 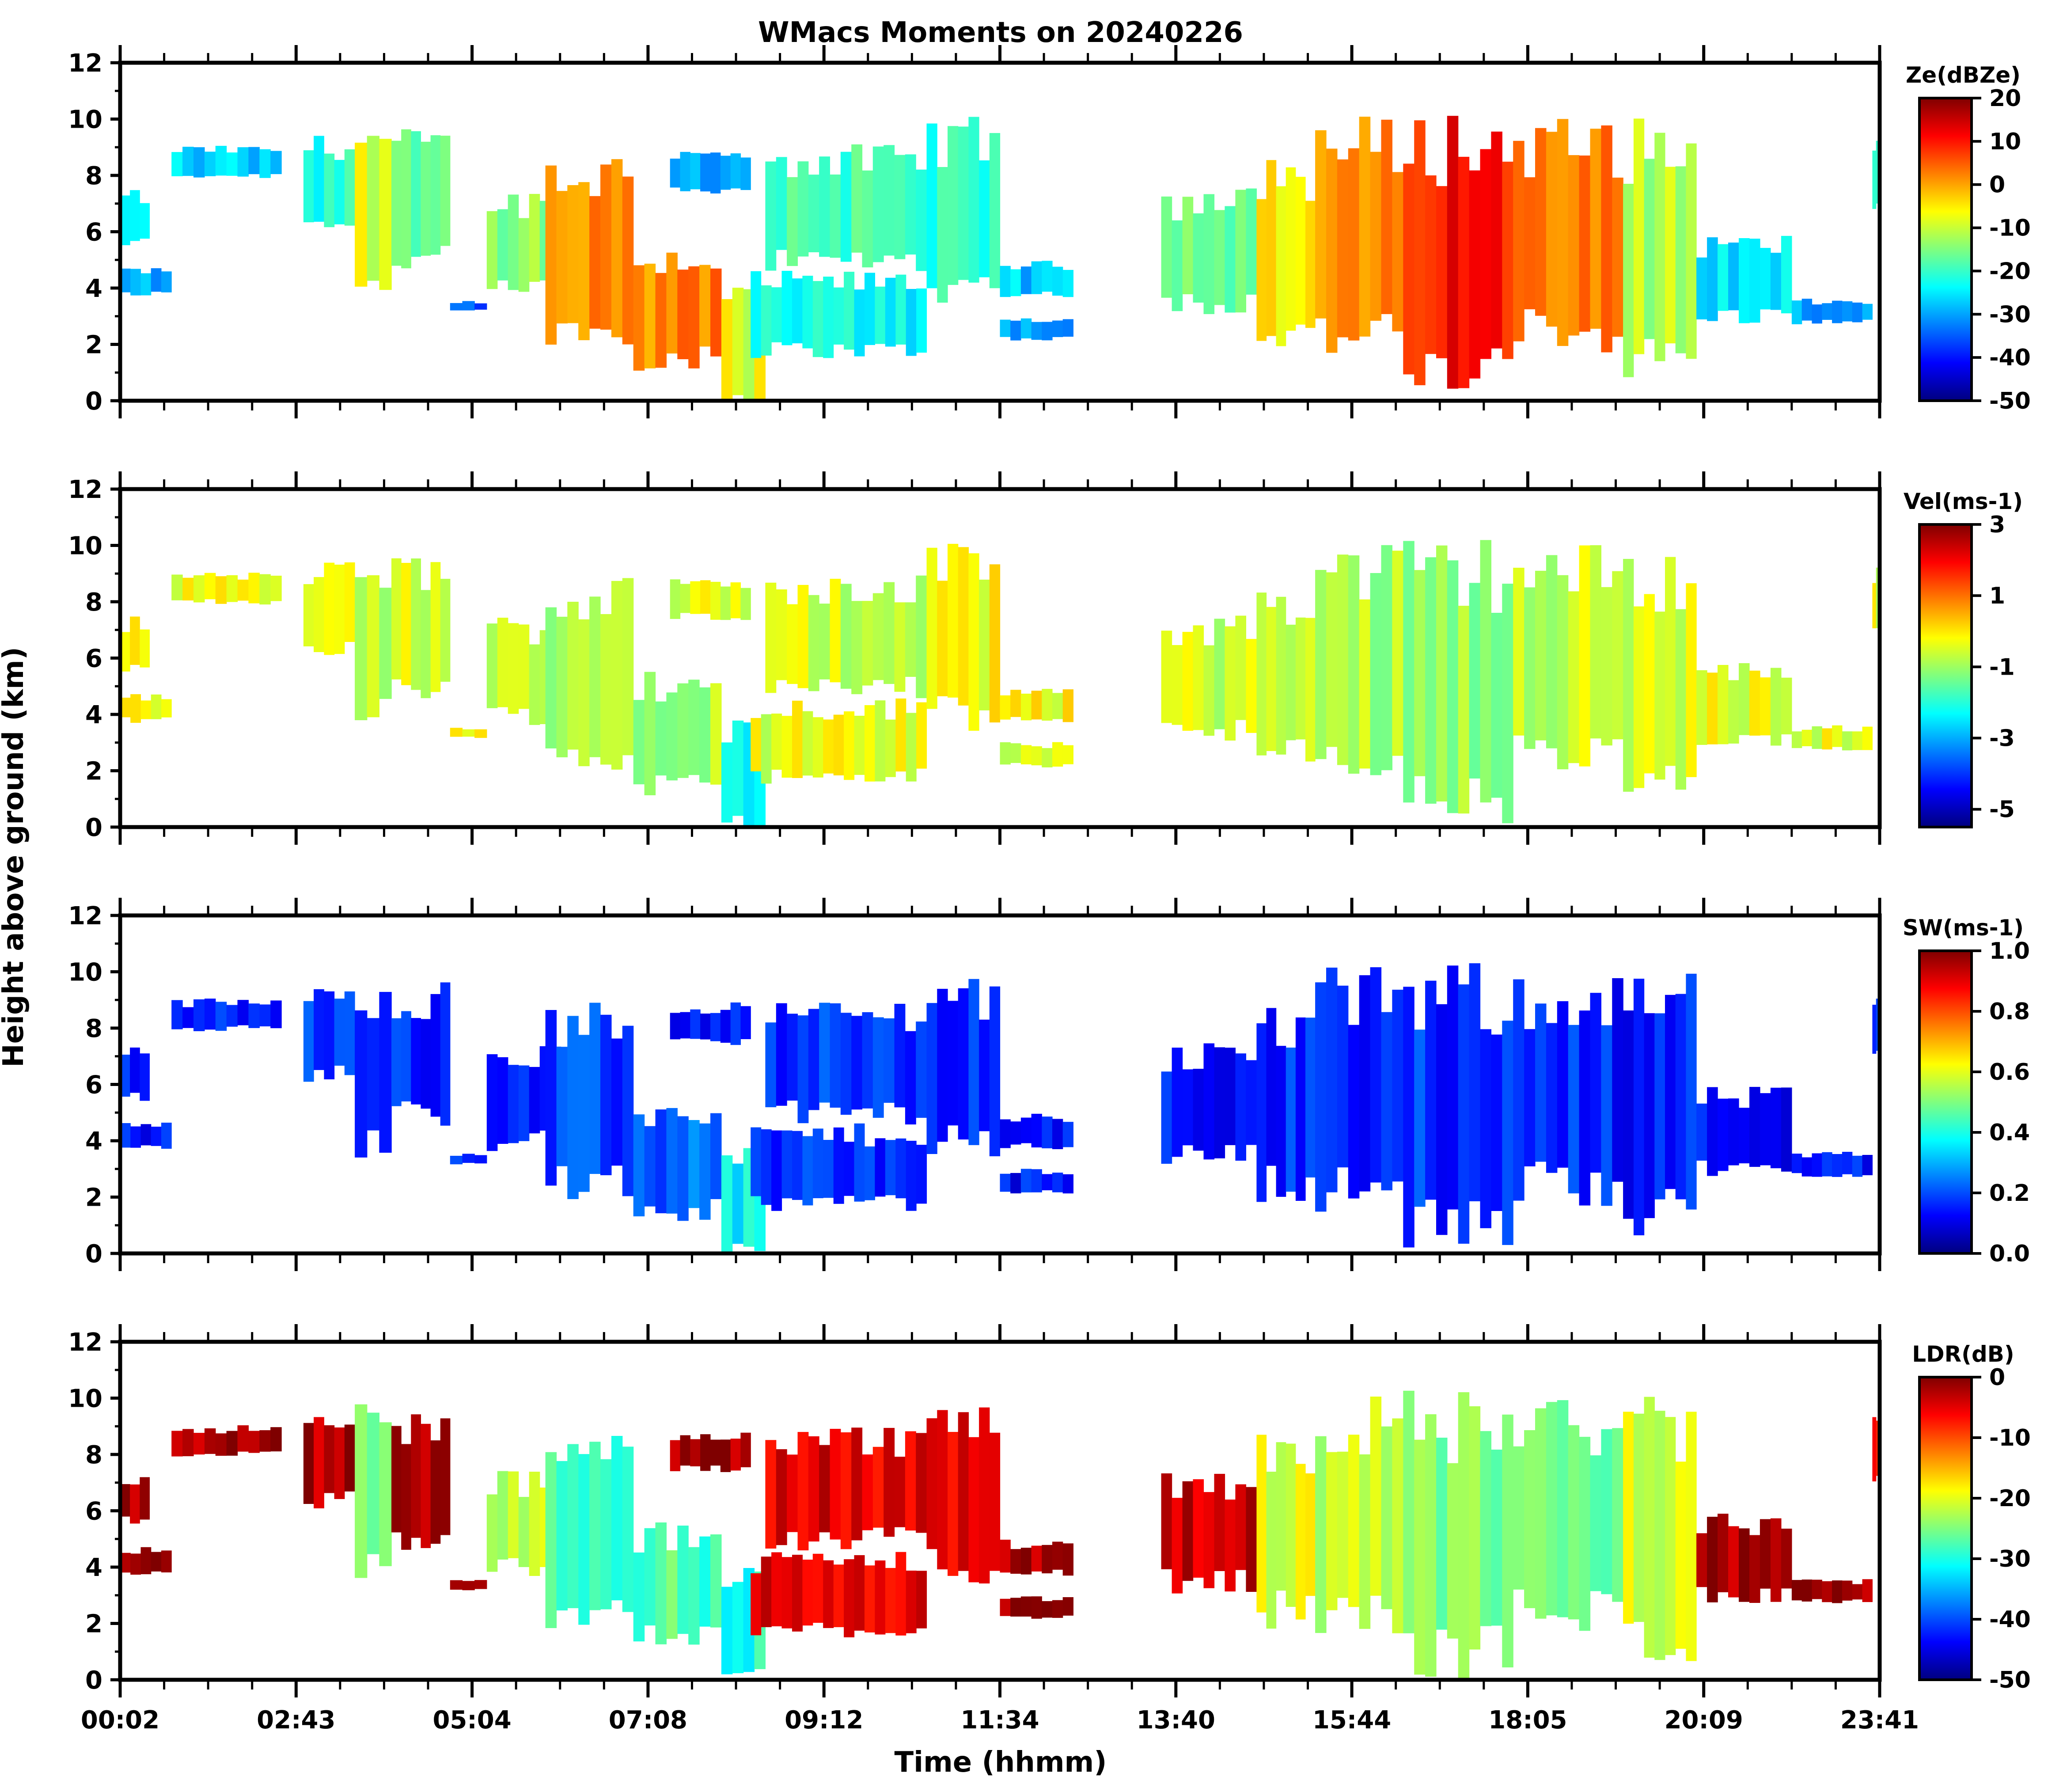 What do you see at coordinates (999, 1720) in the screenshot?
I see `x-tick-label: 11:34` at bounding box center [999, 1720].